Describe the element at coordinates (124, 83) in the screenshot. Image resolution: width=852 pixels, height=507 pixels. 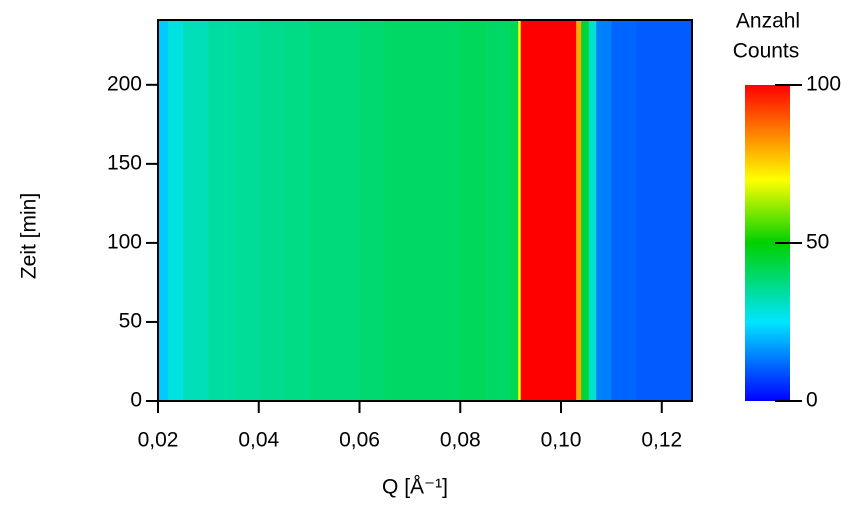
I see `y-tick-label: 200` at that location.